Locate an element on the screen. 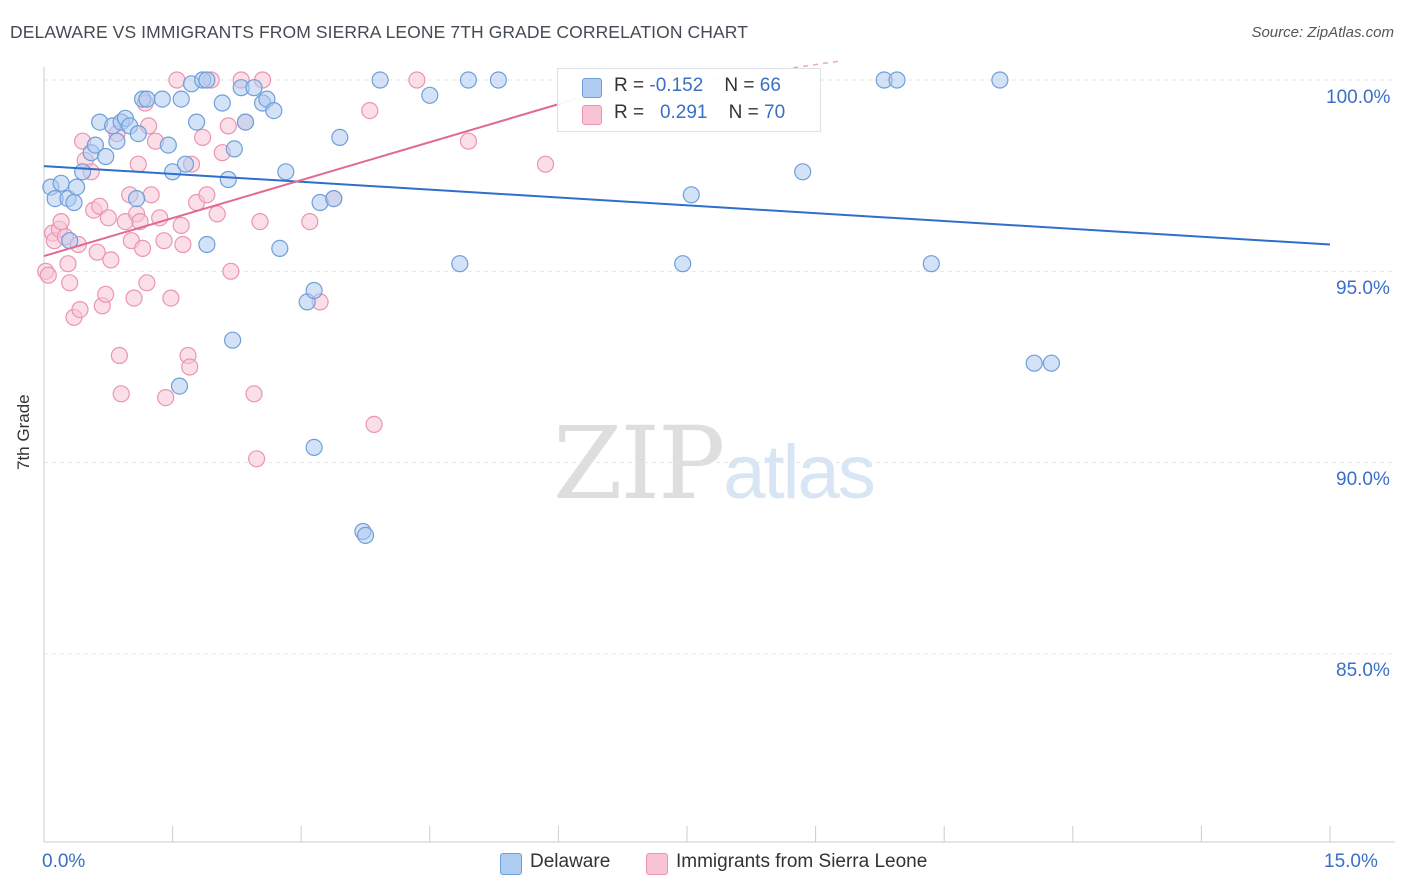 This screenshot has height=892, width=1406. watermark-atlas: atlas is located at coordinates (799, 472).